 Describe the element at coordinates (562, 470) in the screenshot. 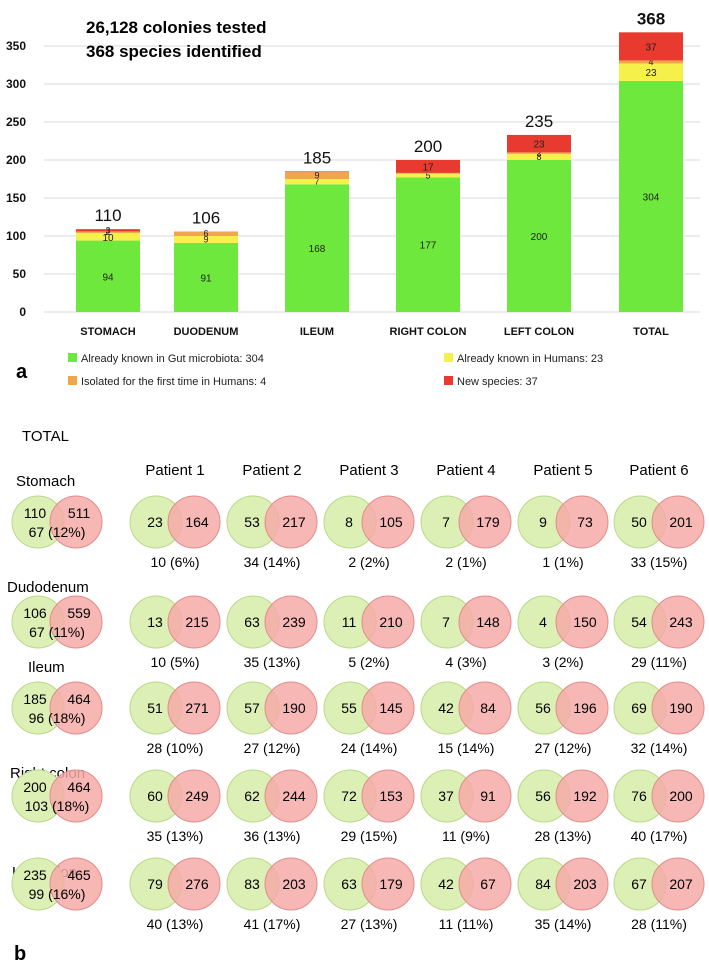

I see `patient-column-header: Patient 5` at that location.